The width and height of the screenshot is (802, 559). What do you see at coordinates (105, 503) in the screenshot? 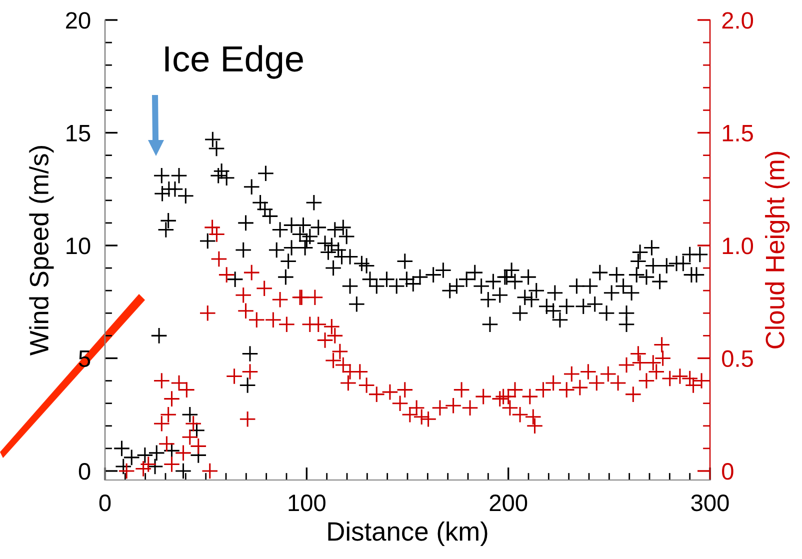
I see `x-tick-label: 0` at bounding box center [105, 503].